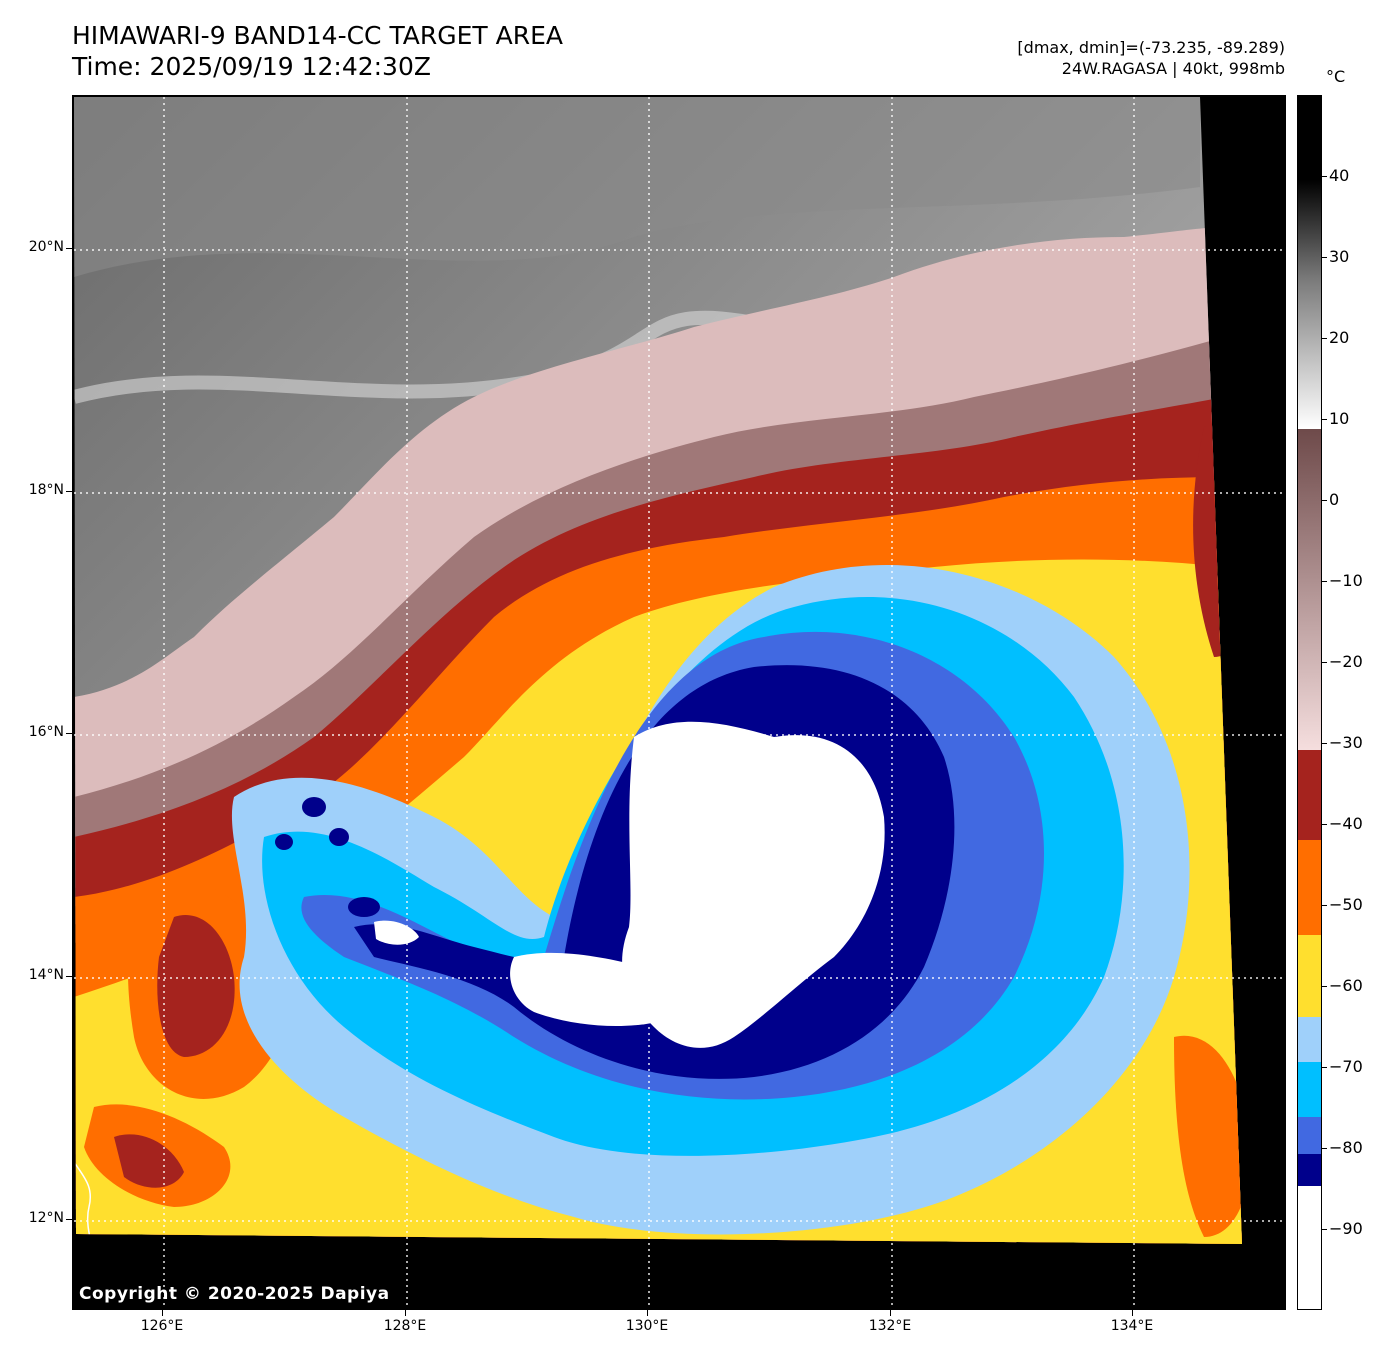  Describe the element at coordinates (1346, 1228) in the screenshot. I see `colorbar-tick-label: −90` at that location.